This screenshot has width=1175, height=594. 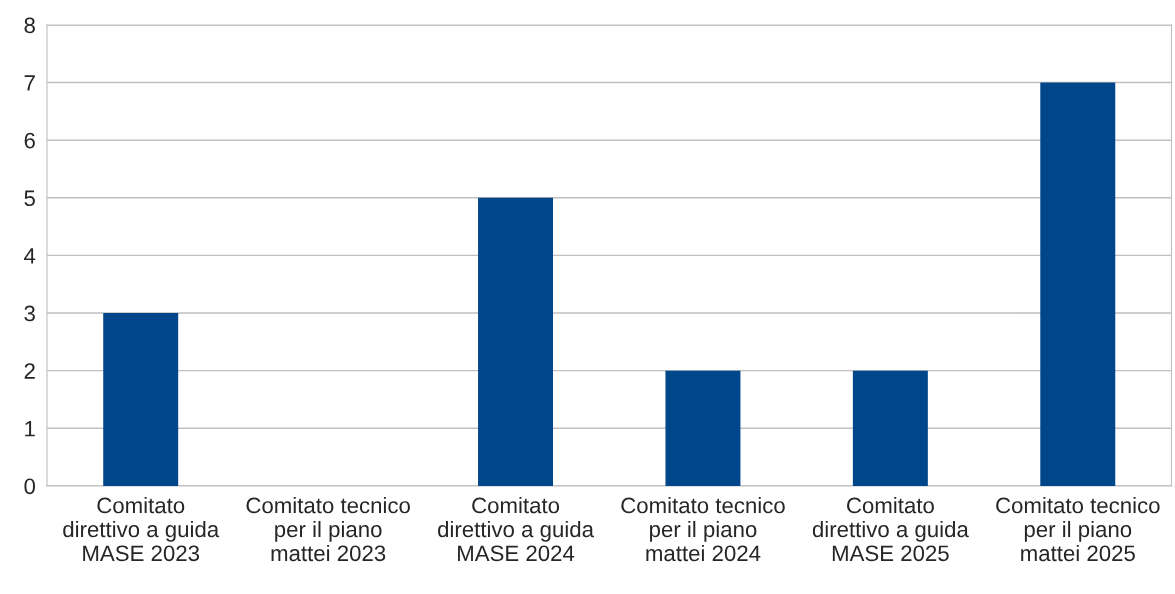 I want to click on x-tick-label: Comitato tecnico per il piano mattei 2025, so click(x=1078, y=529).